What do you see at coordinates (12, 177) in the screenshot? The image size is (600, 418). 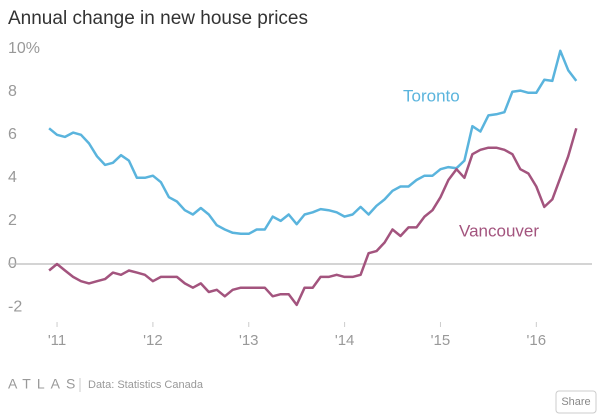 I see `y-tick-label: 4` at bounding box center [12, 177].